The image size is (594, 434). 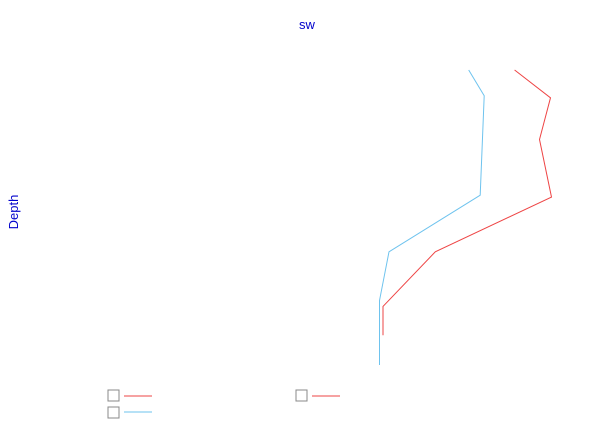 I want to click on y-axis-label: Depth, so click(x=13, y=212).